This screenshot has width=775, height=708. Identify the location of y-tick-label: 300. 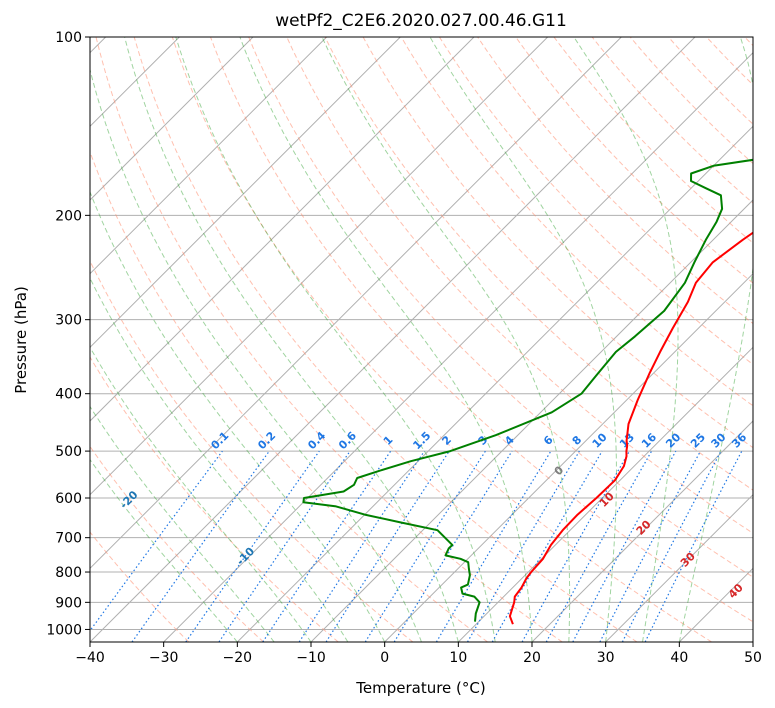
(68, 321).